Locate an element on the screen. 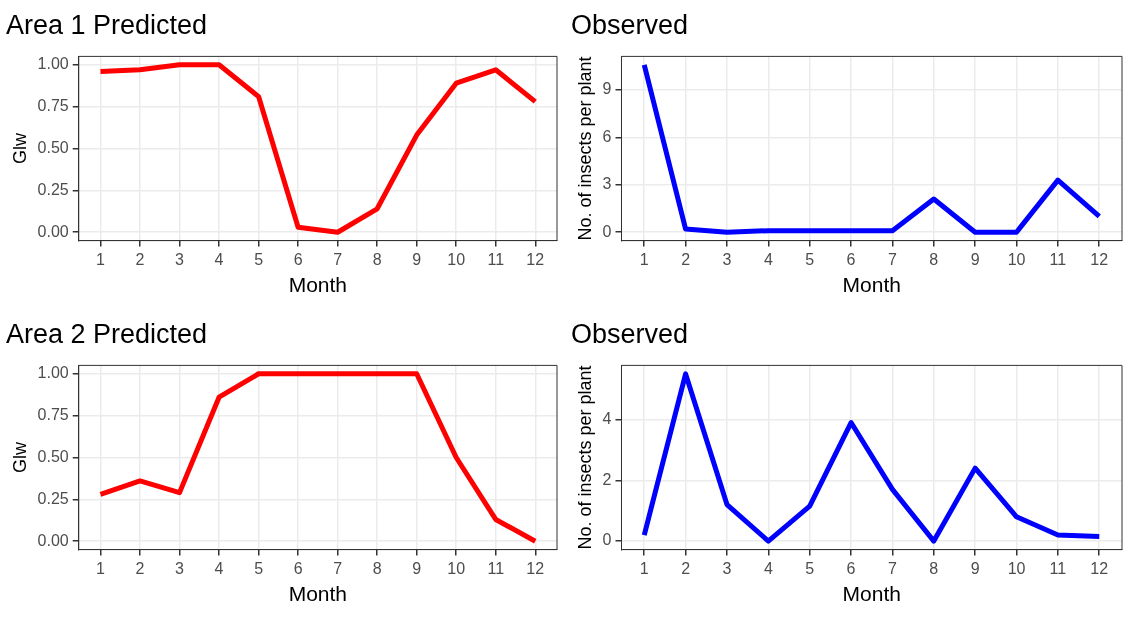  chart-title: Area 1 Predicted is located at coordinates (107, 24).